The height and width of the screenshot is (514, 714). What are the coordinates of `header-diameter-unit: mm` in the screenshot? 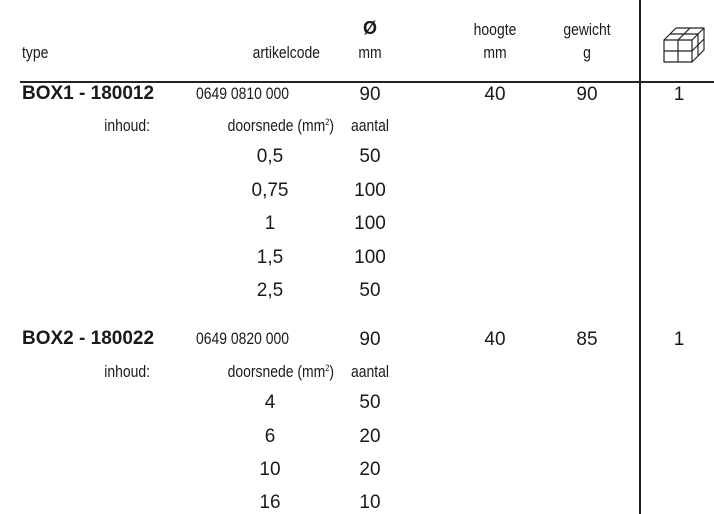 It's located at (370, 52).